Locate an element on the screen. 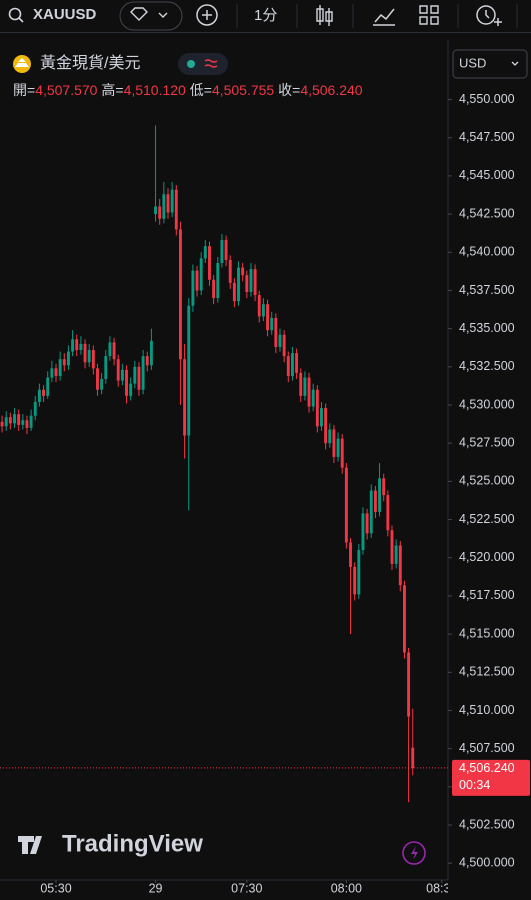 This screenshot has width=531, height=900. symbol: XAUUSD is located at coordinates (65, 14).